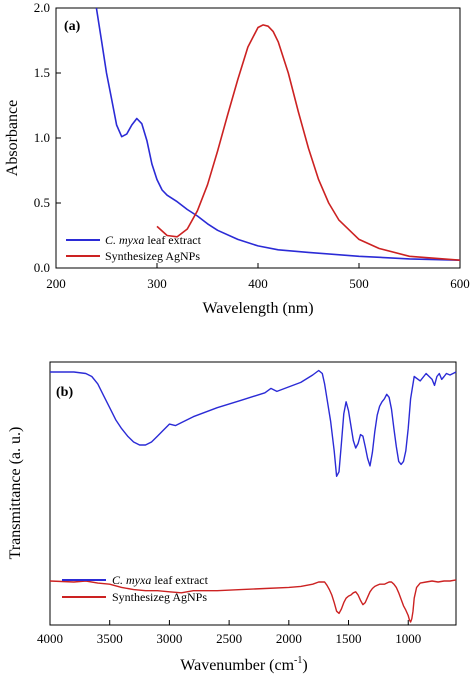  What do you see at coordinates (243, 664) in the screenshot?
I see `panel-b-x-axis-title: Wavenumber (cm-1)` at bounding box center [243, 664].